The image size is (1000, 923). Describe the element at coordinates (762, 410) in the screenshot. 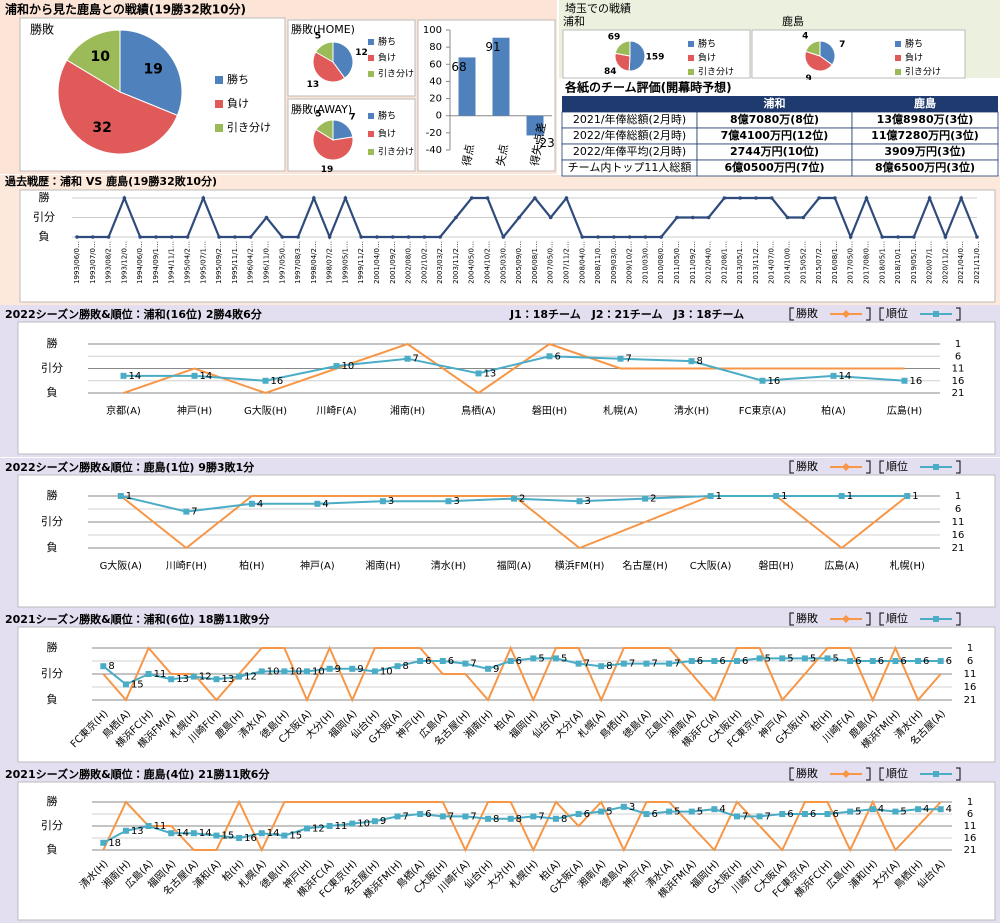

I see `x-tick-label: FC東京(A)` at that location.